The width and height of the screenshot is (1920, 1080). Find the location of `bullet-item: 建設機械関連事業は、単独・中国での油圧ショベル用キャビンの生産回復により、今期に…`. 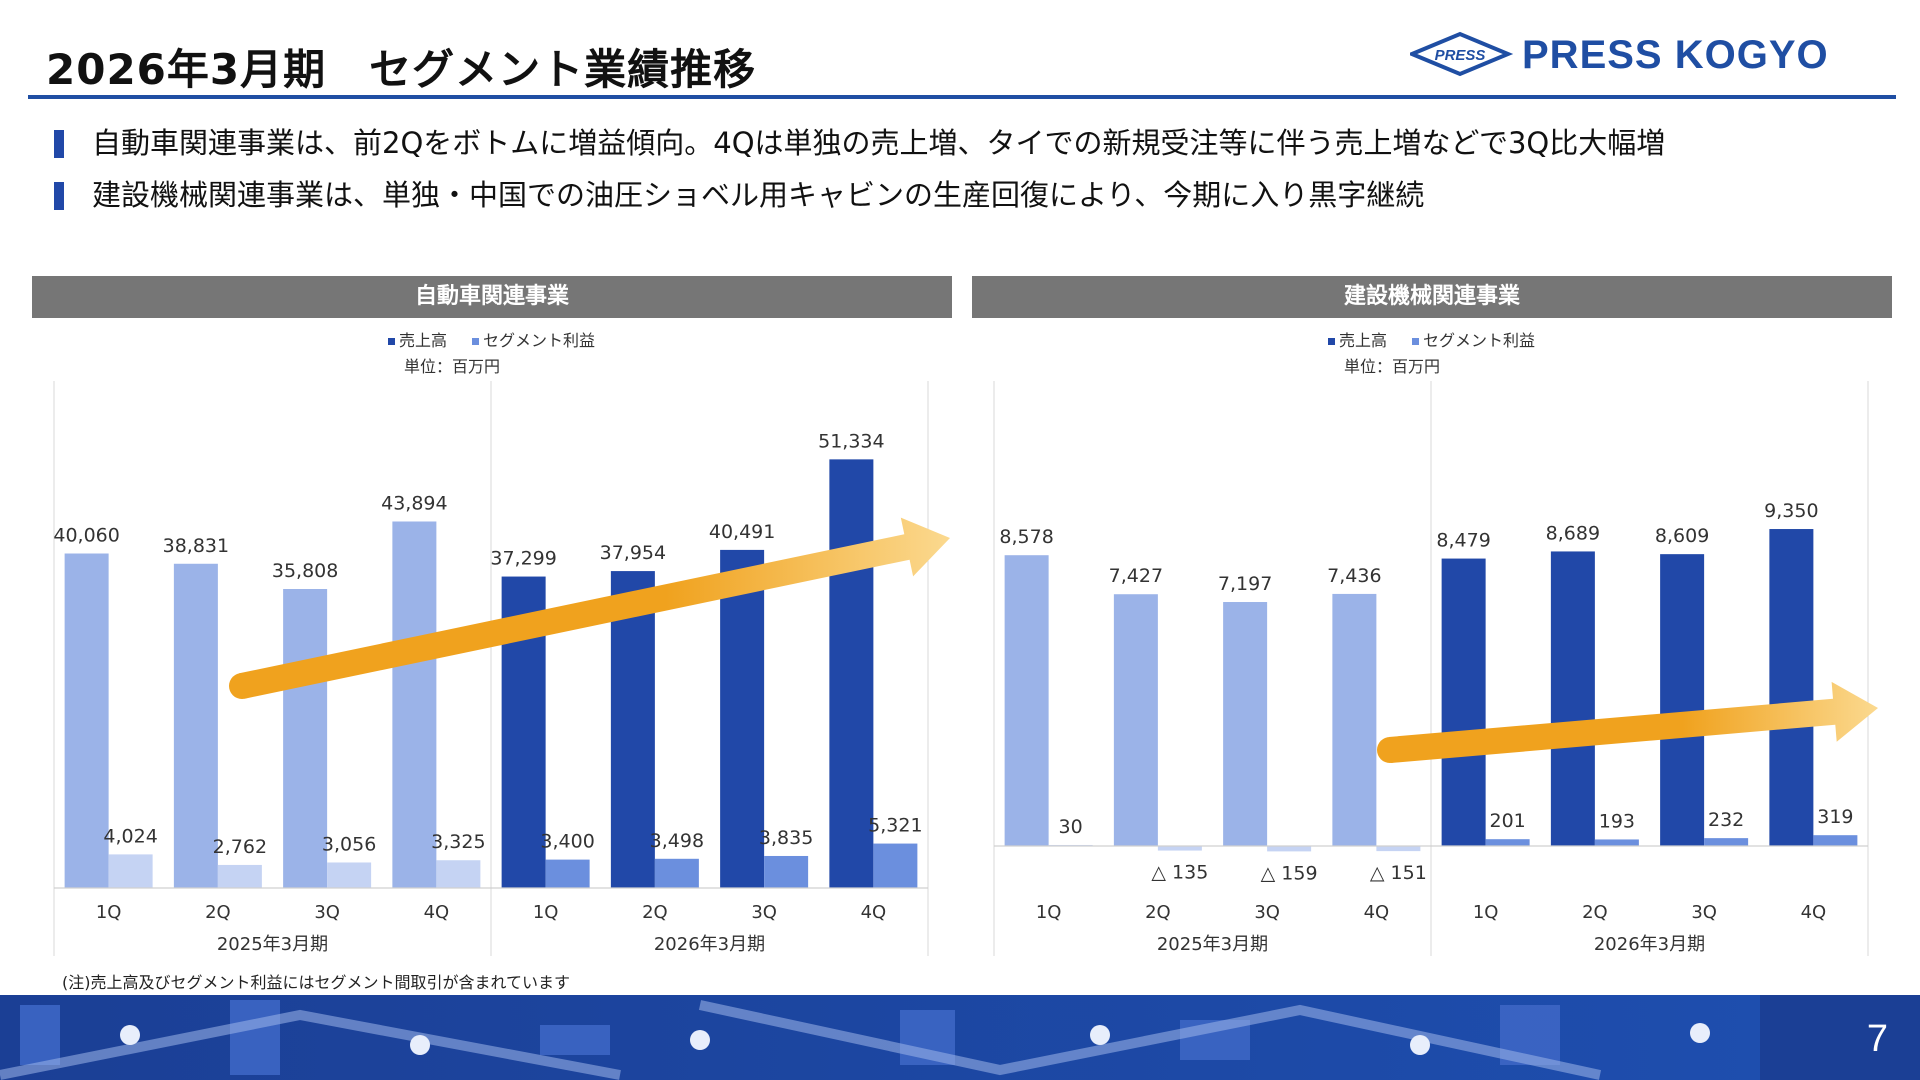

bullet-item: 建設機械関連事業は、単独・中国での油圧ショベル用キャビンの生産回復により、今期に… is located at coordinates (859, 195).